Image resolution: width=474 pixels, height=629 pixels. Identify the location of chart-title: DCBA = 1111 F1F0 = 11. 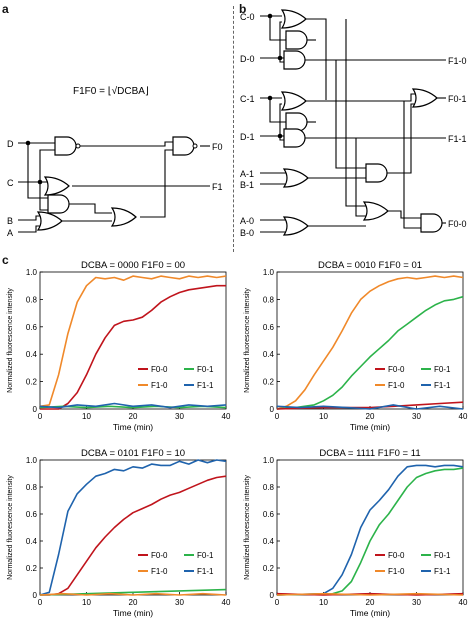
(369, 453).